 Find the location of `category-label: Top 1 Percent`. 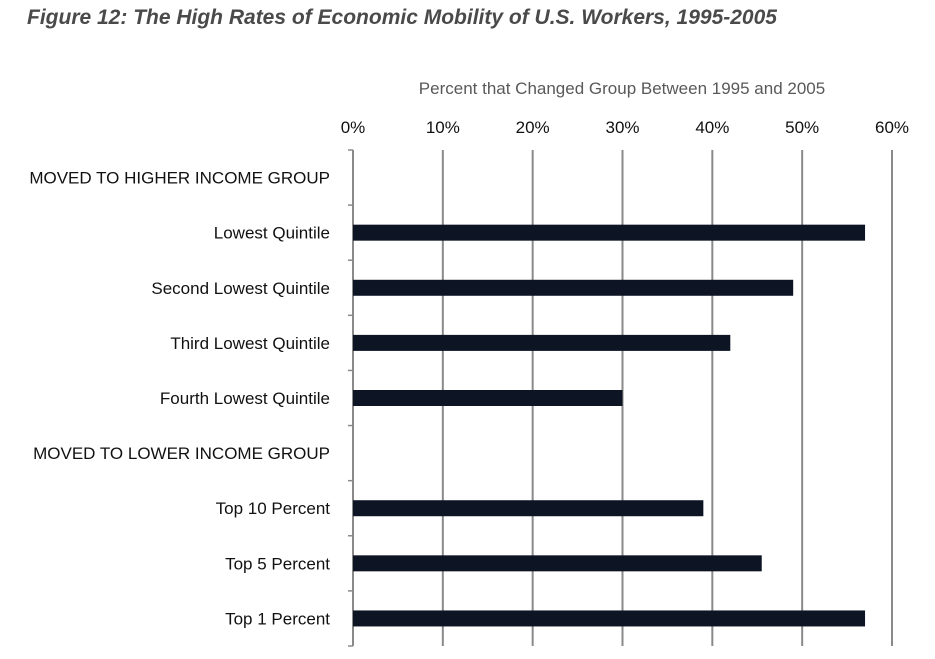

category-label: Top 1 Percent is located at coordinates (277, 618).